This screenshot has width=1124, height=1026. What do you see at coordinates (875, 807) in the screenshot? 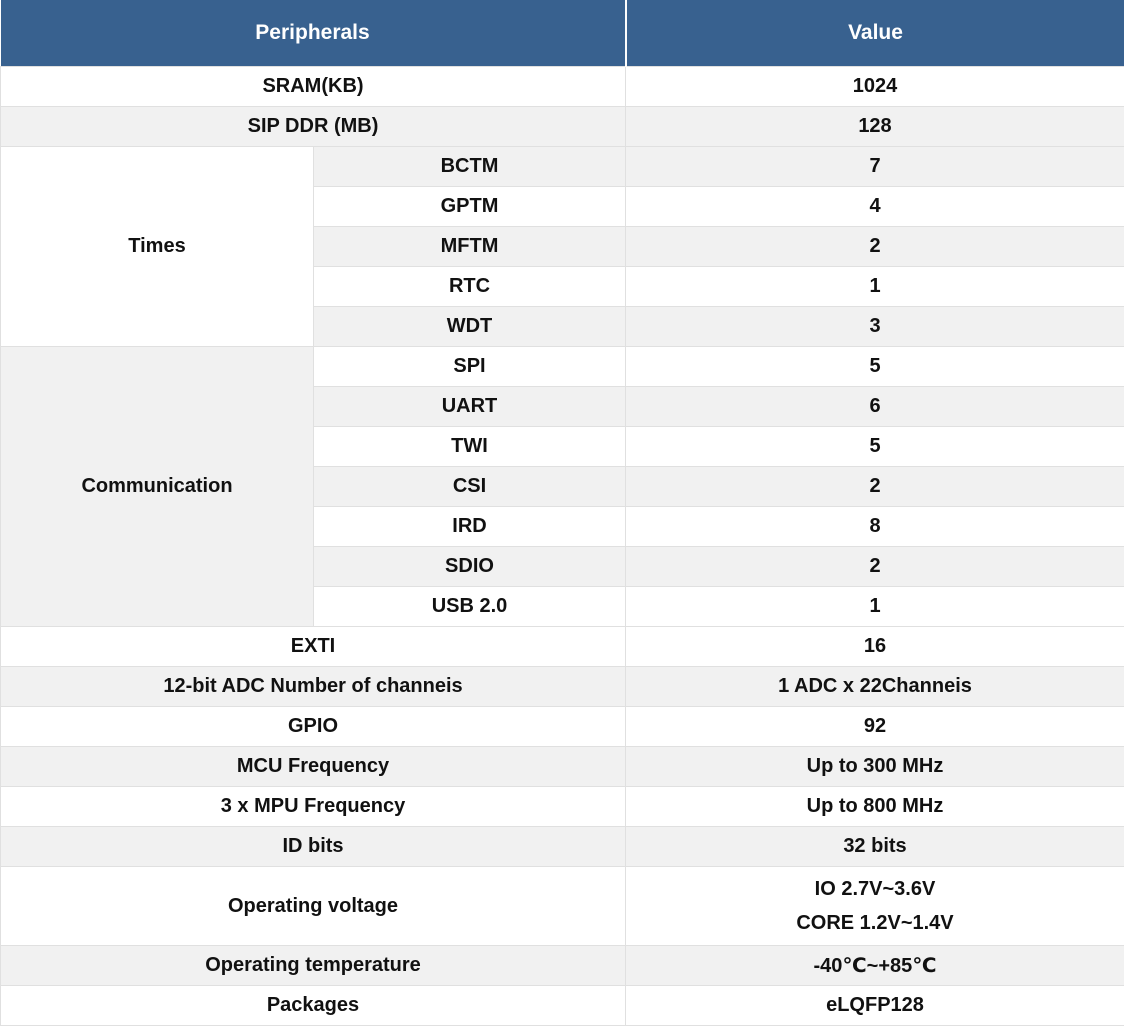
I see `value-cell: Up to 800 MHz` at bounding box center [875, 807].